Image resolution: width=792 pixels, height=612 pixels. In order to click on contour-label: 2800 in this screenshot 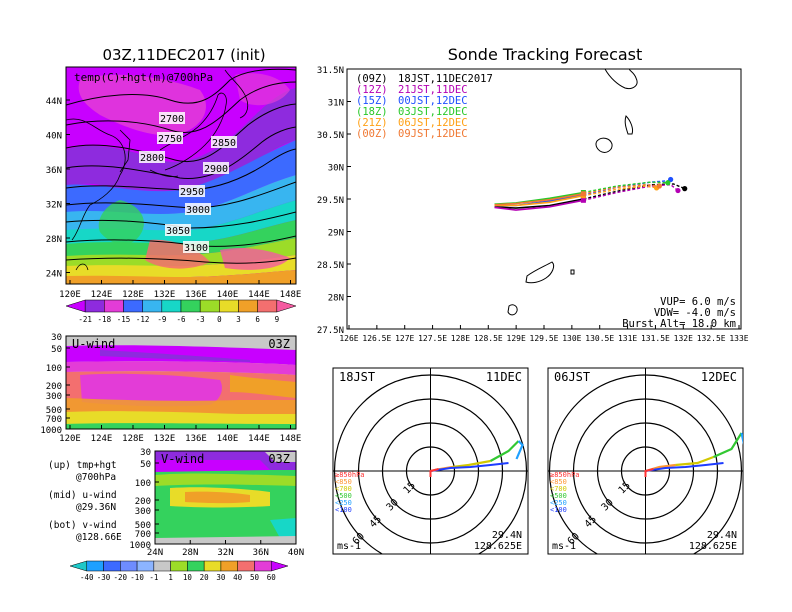, I will do `click(152, 158)`.